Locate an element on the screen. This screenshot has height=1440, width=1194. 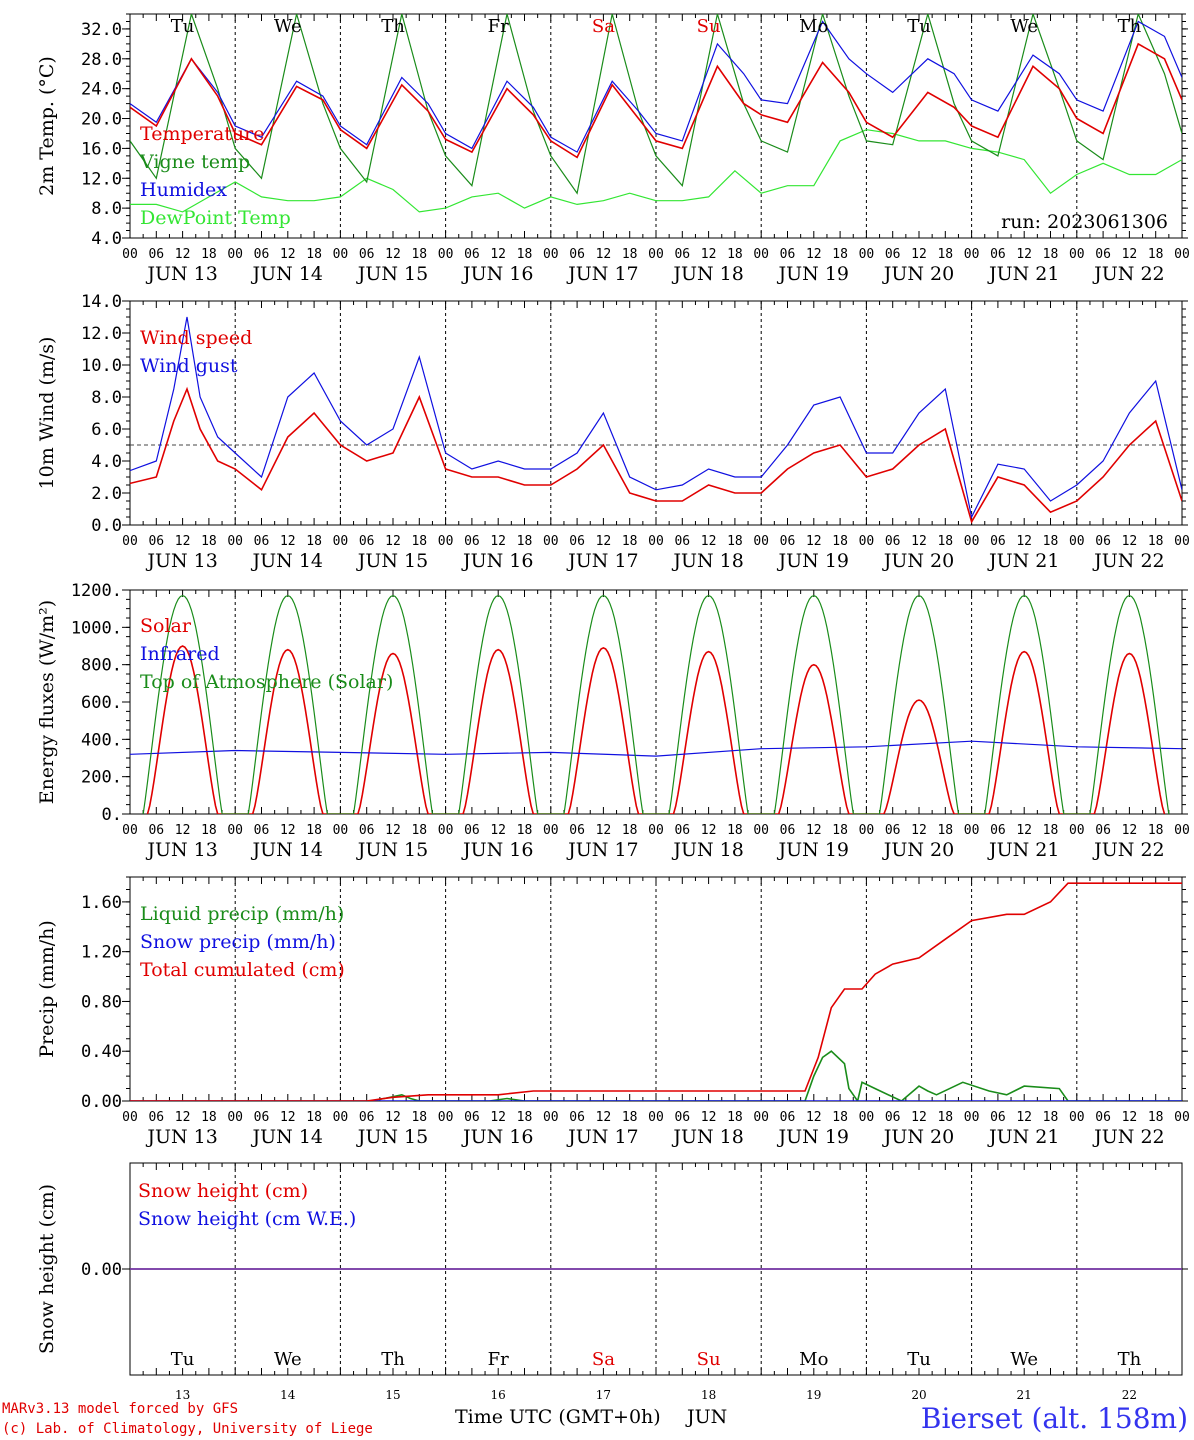
y-tick-label: 400. is located at coordinates (101, 740).